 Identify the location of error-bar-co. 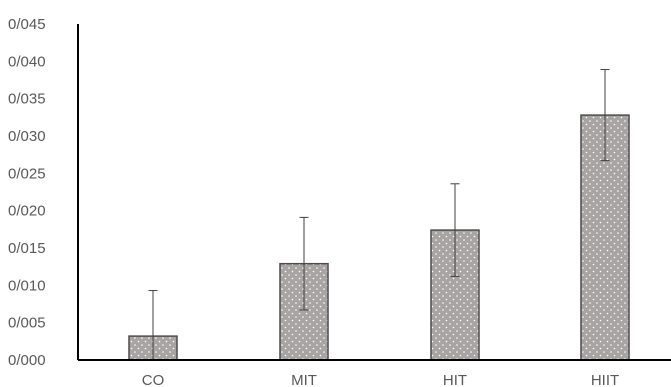
(153, 325).